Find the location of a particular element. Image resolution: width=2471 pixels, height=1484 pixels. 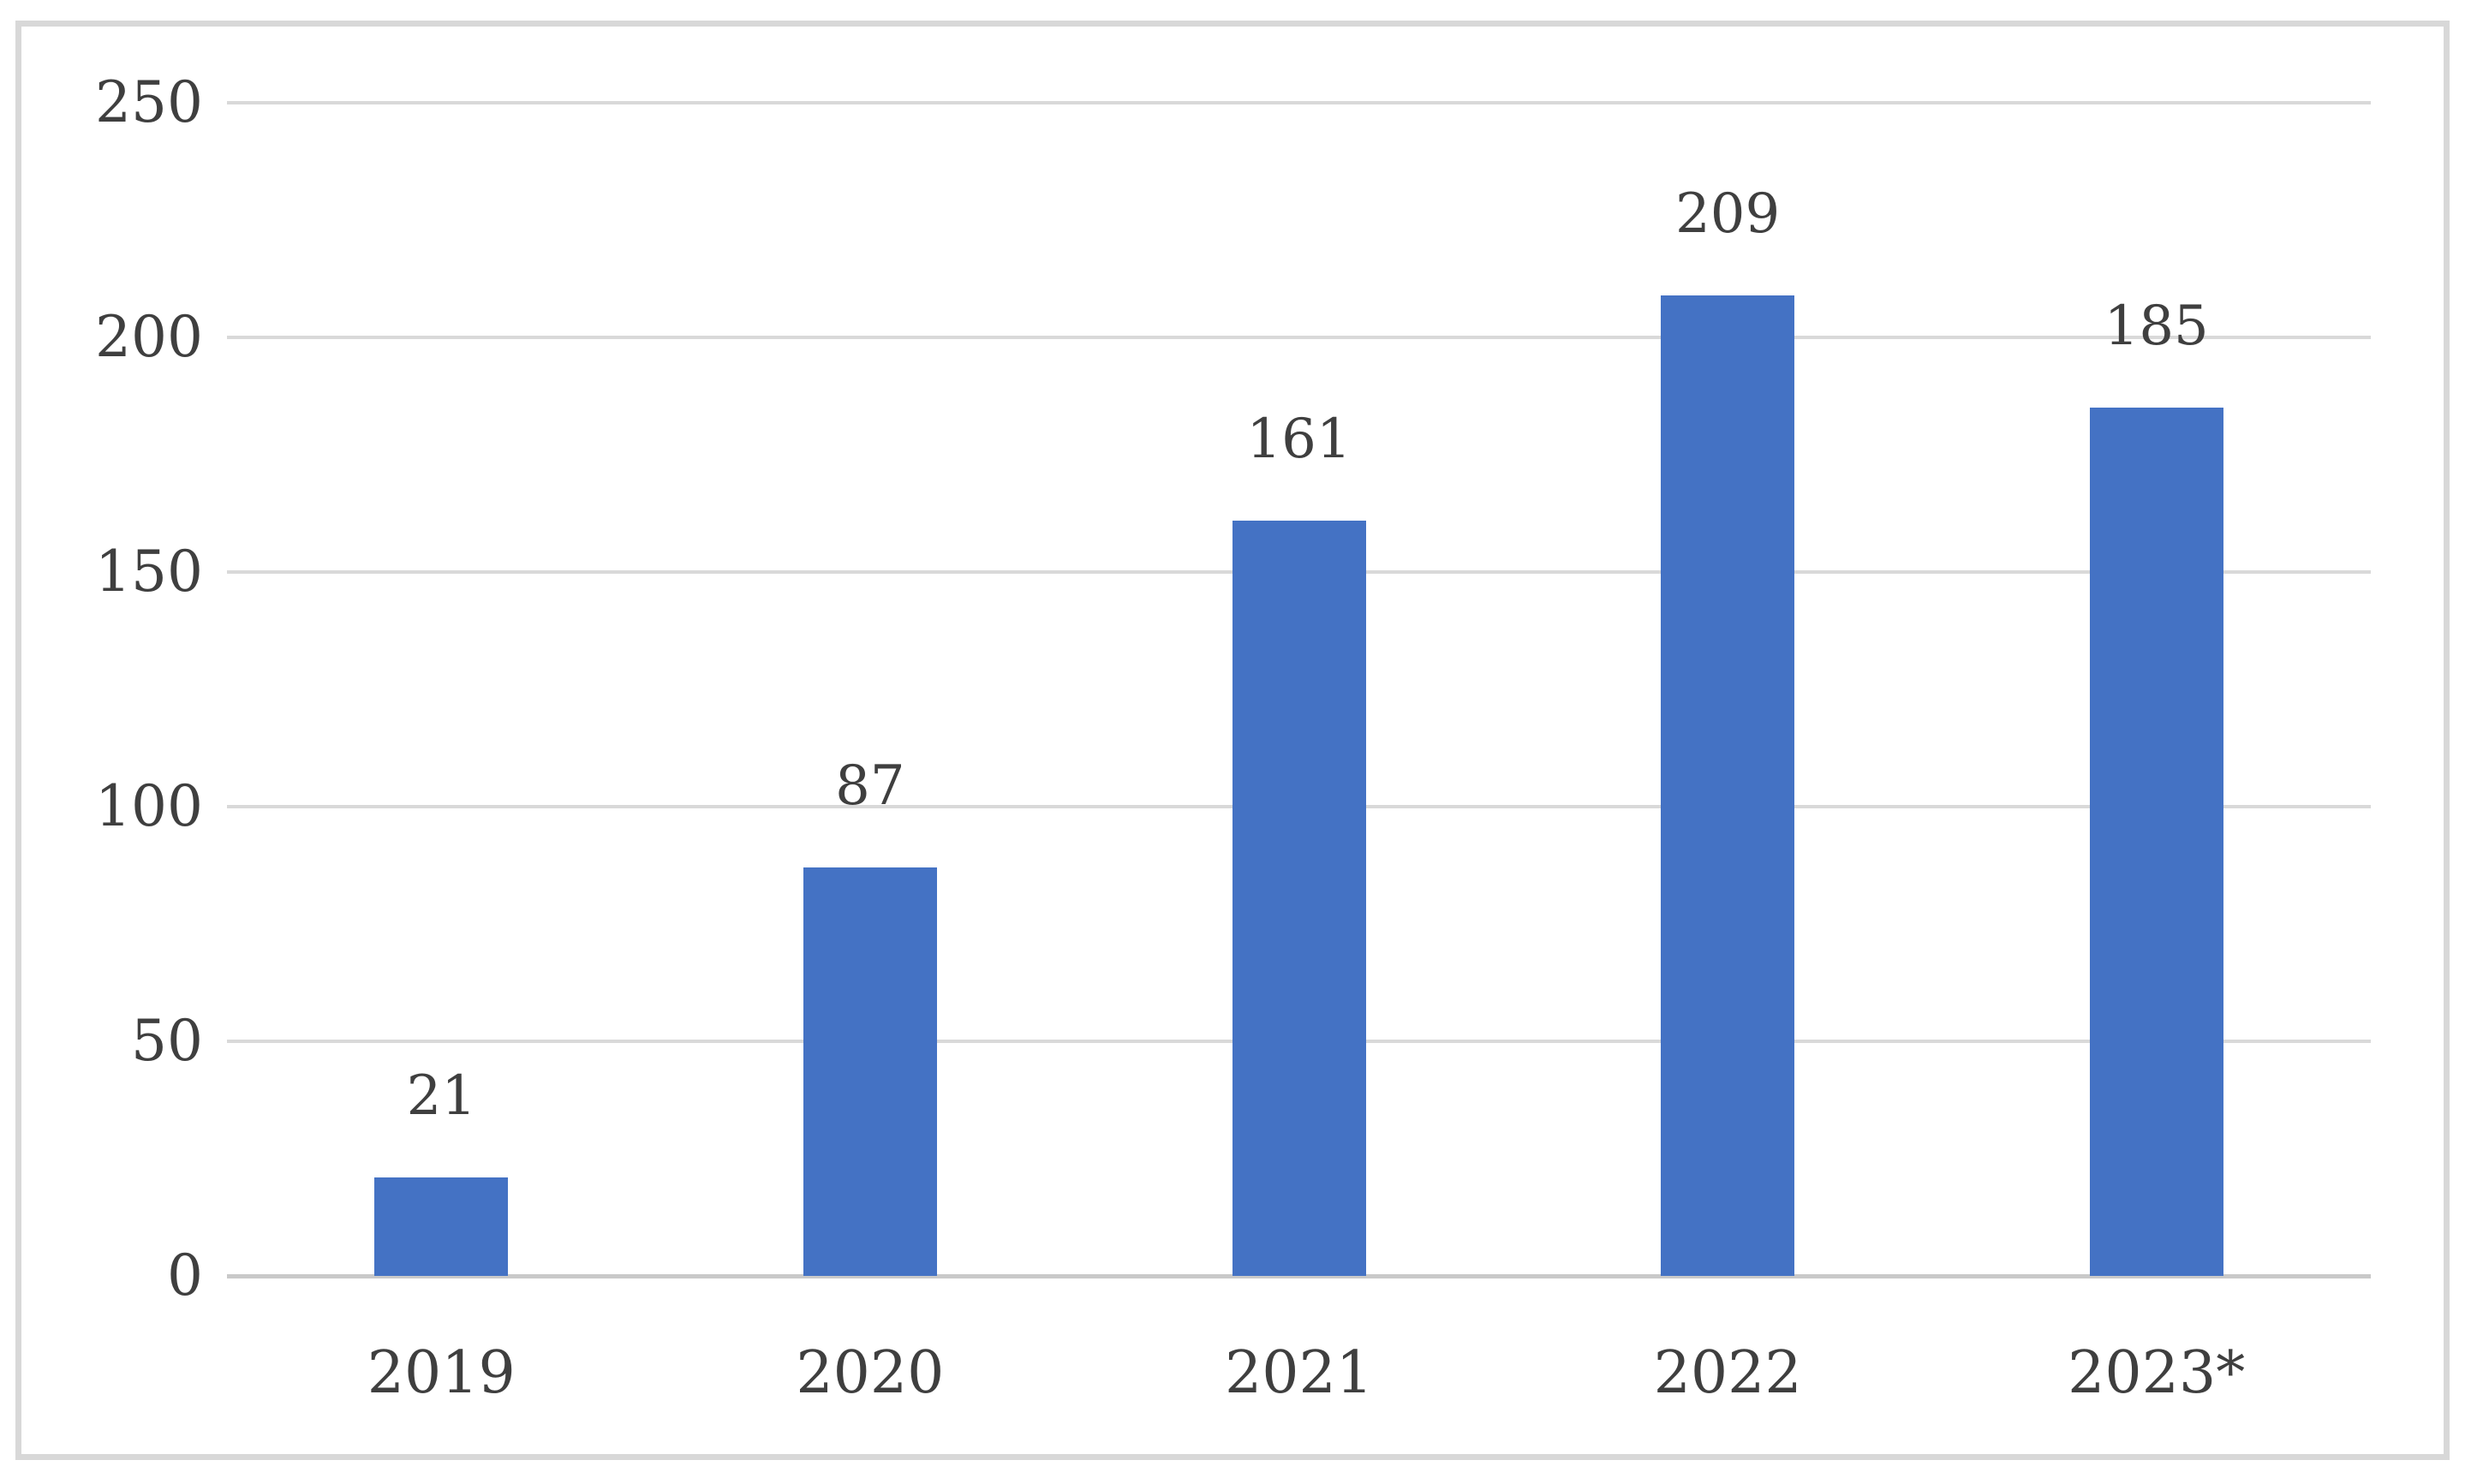

bar-value-label: 209 is located at coordinates (1728, 214).